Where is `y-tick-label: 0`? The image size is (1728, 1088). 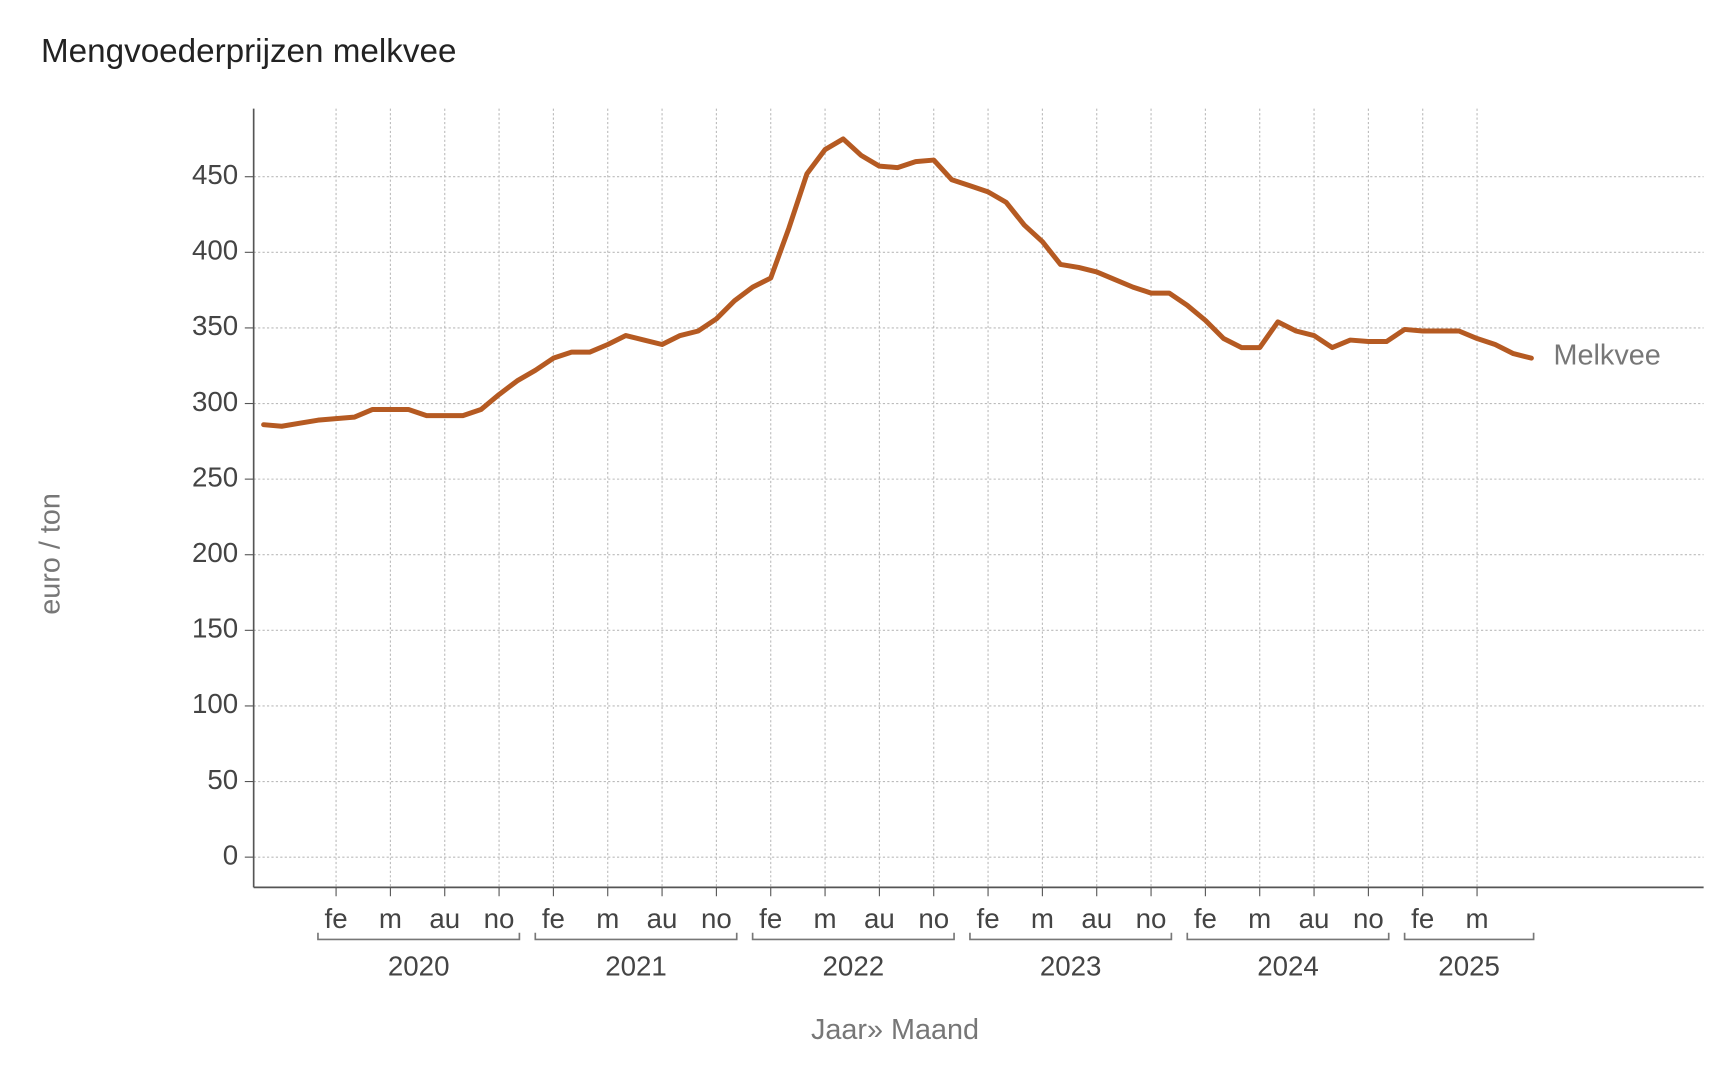 y-tick-label: 0 is located at coordinates (230, 854).